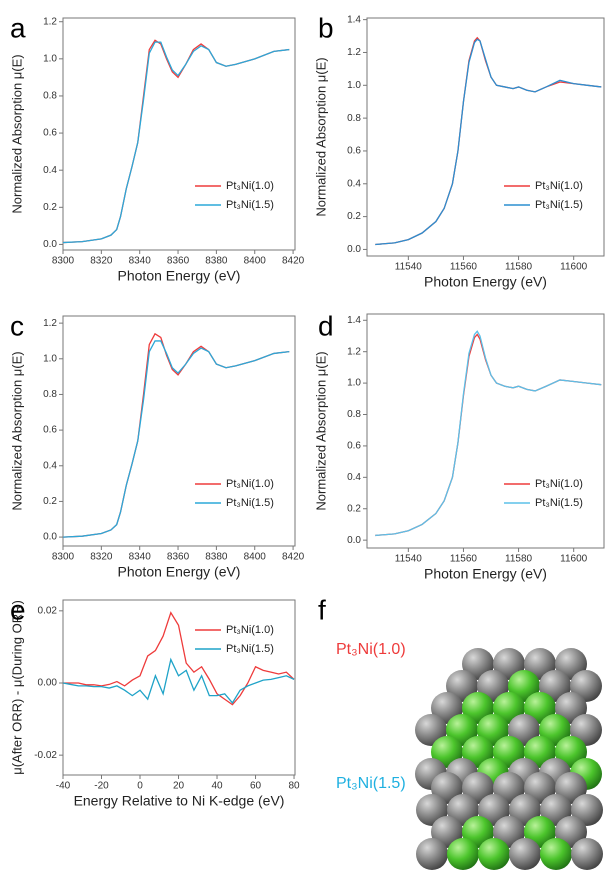 The image size is (606, 876). I want to click on panel-letter: b, so click(326, 27).